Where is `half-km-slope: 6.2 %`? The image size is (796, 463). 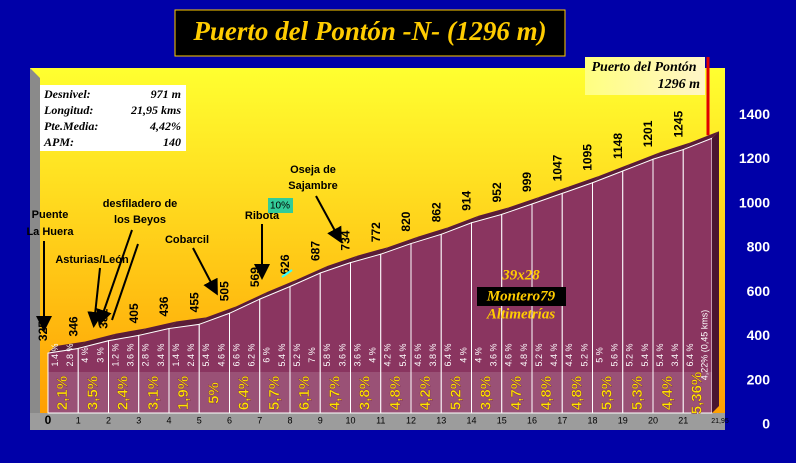 half-km-slope: 6.2 % is located at coordinates (252, 354).